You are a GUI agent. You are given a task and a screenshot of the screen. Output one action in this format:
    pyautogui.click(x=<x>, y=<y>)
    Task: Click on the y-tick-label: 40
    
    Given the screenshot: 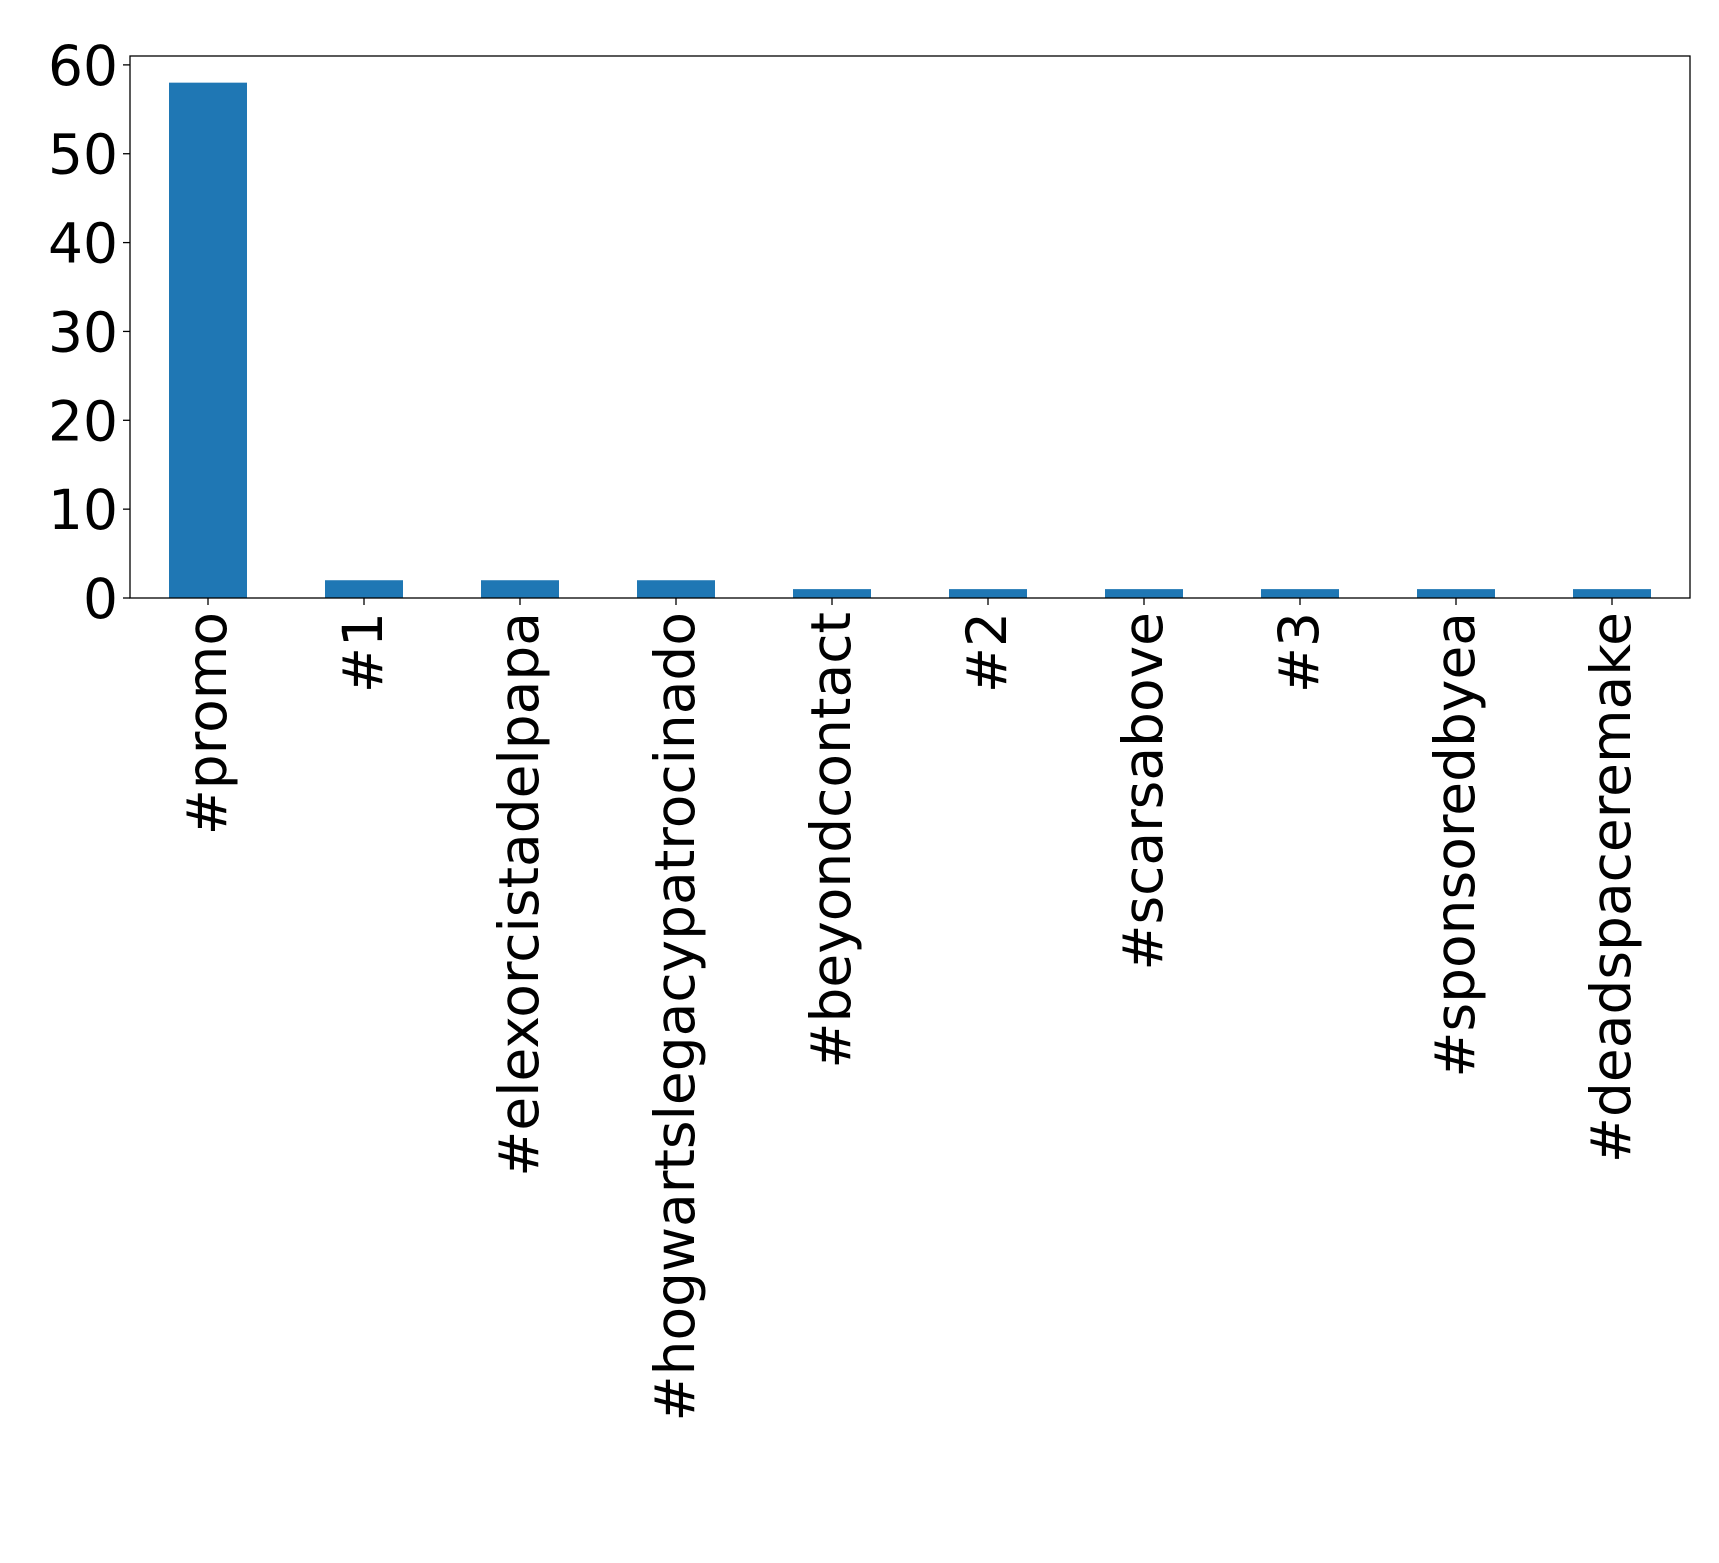 What is the action you would take?
    pyautogui.click(x=83, y=244)
    